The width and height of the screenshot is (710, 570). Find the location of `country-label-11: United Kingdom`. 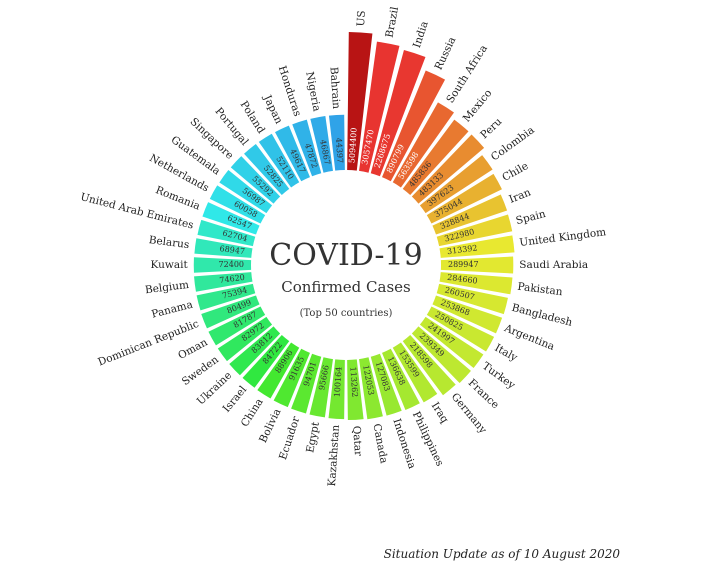

country-label-11: United Kingdom is located at coordinates (563, 237).